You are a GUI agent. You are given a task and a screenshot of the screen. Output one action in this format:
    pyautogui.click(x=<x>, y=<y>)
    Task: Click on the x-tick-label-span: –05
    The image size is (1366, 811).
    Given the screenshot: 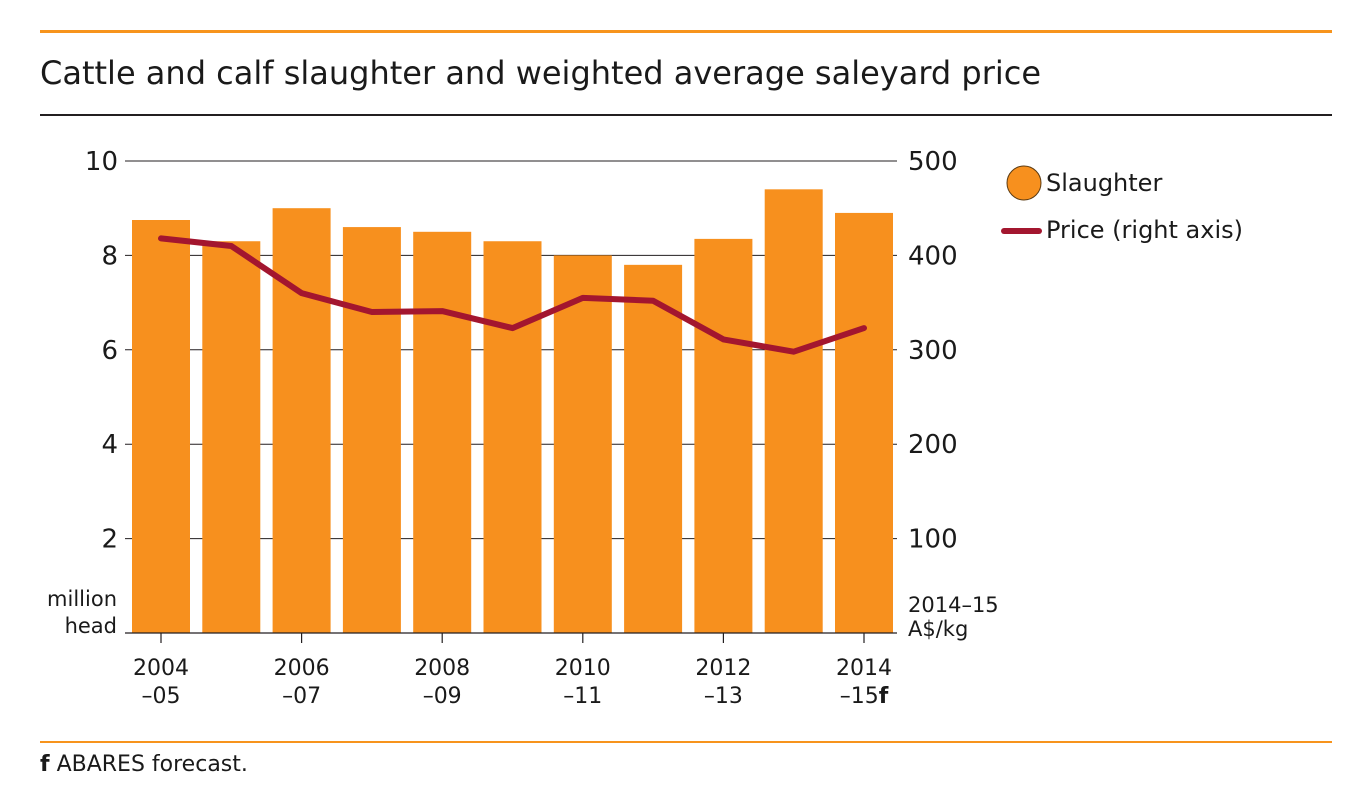 What is the action you would take?
    pyautogui.click(x=161, y=696)
    